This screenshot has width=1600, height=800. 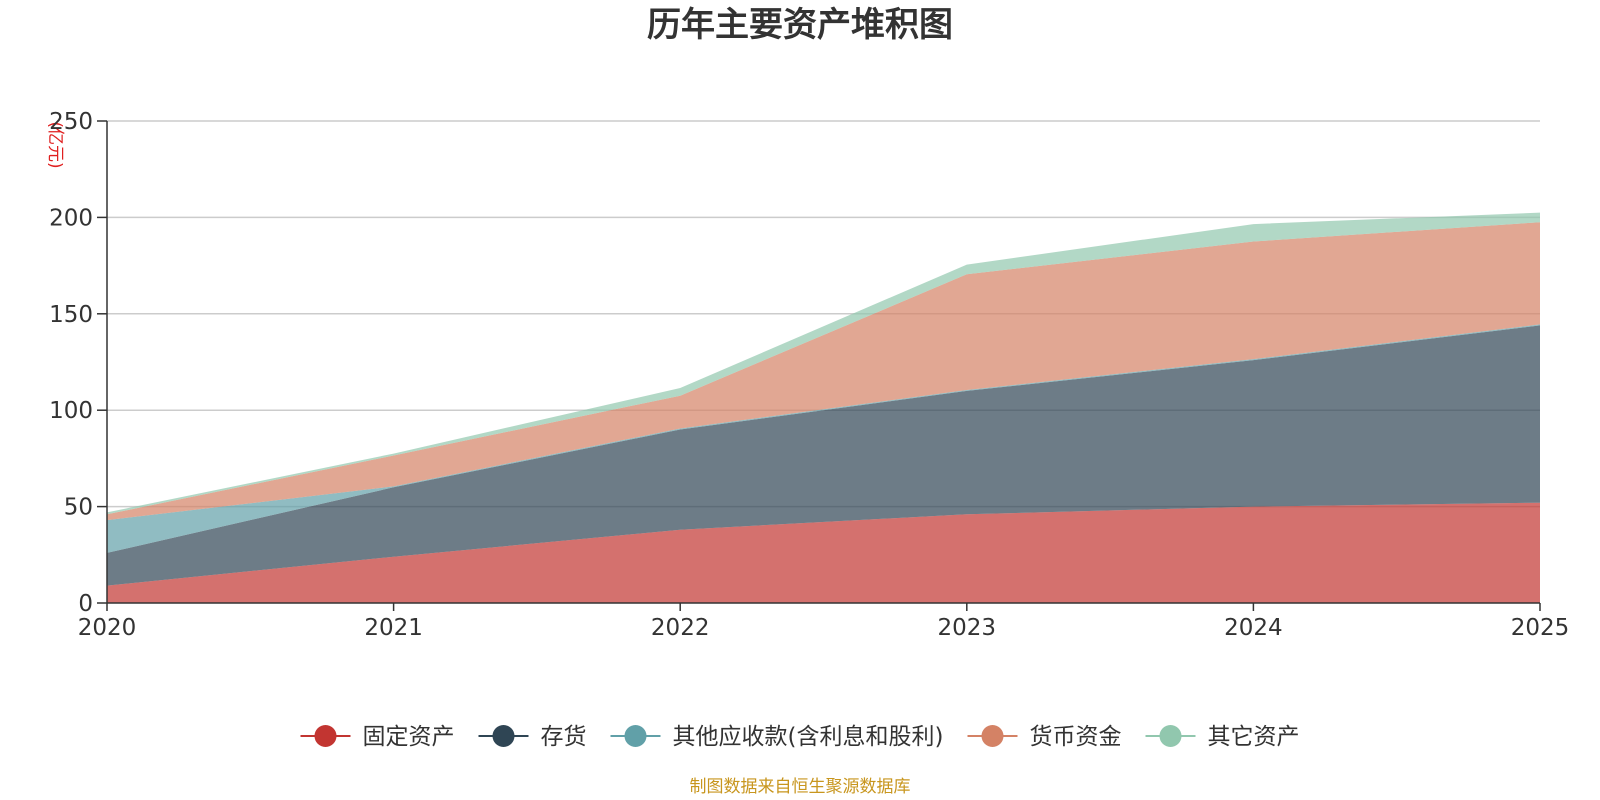 What do you see at coordinates (967, 628) in the screenshot?
I see `x-tick-label: 2023` at bounding box center [967, 628].